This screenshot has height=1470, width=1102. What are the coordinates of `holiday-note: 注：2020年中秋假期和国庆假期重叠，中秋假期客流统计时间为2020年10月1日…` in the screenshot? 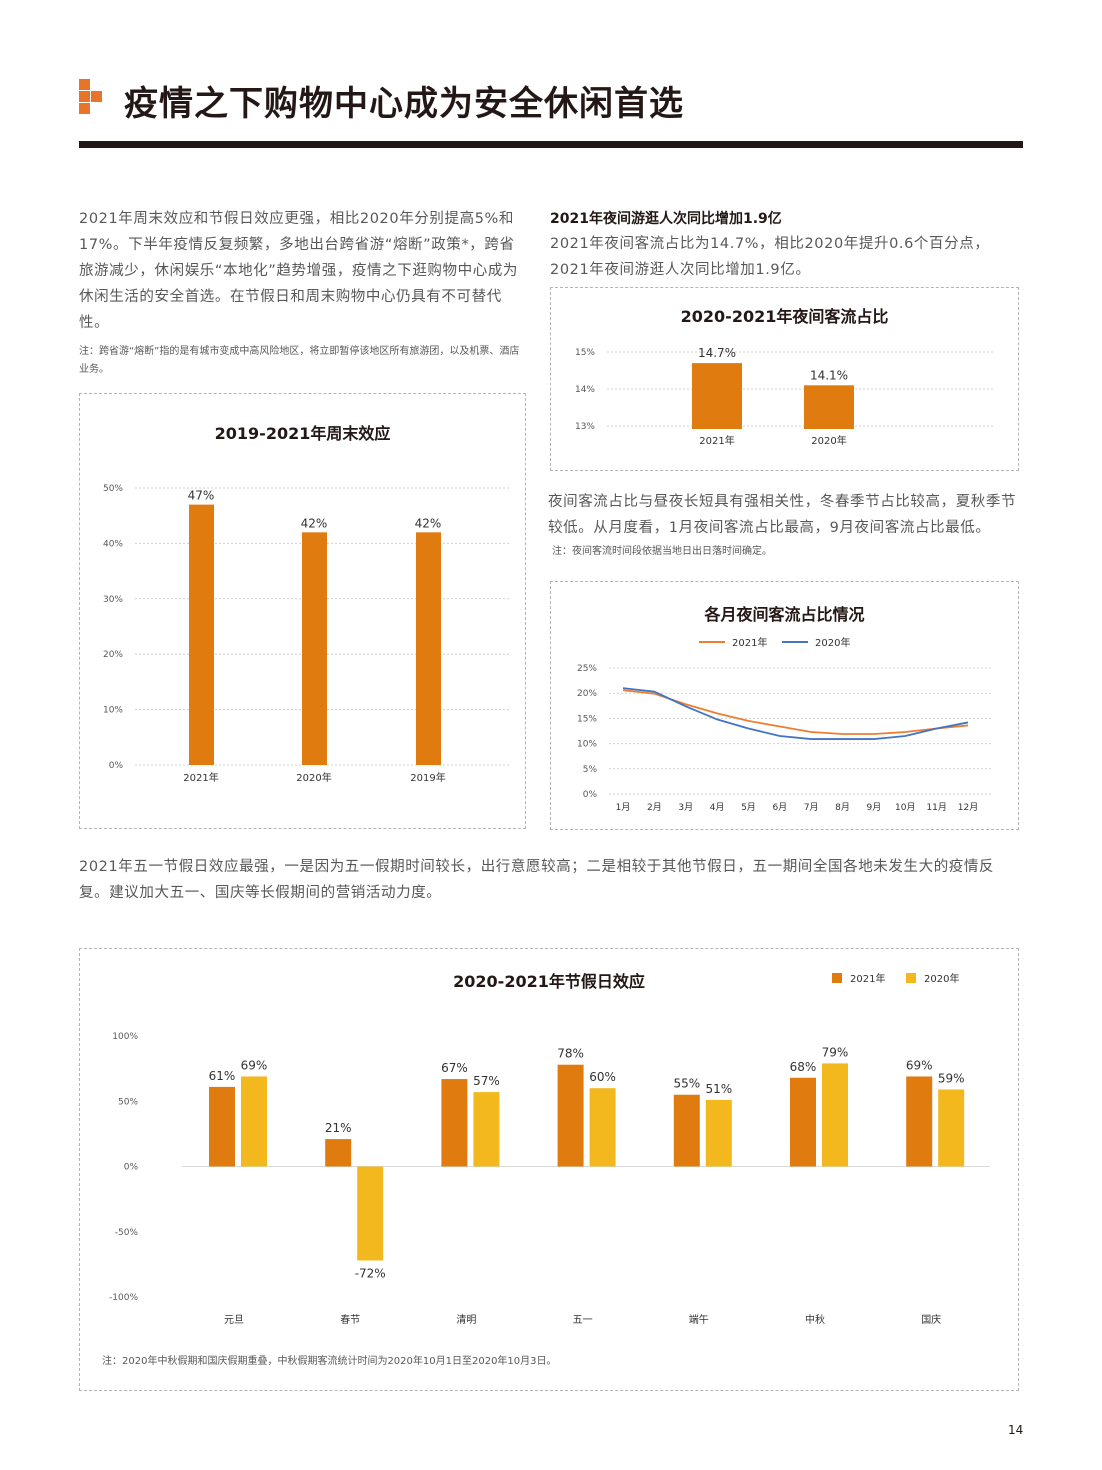 It's located at (329, 1361).